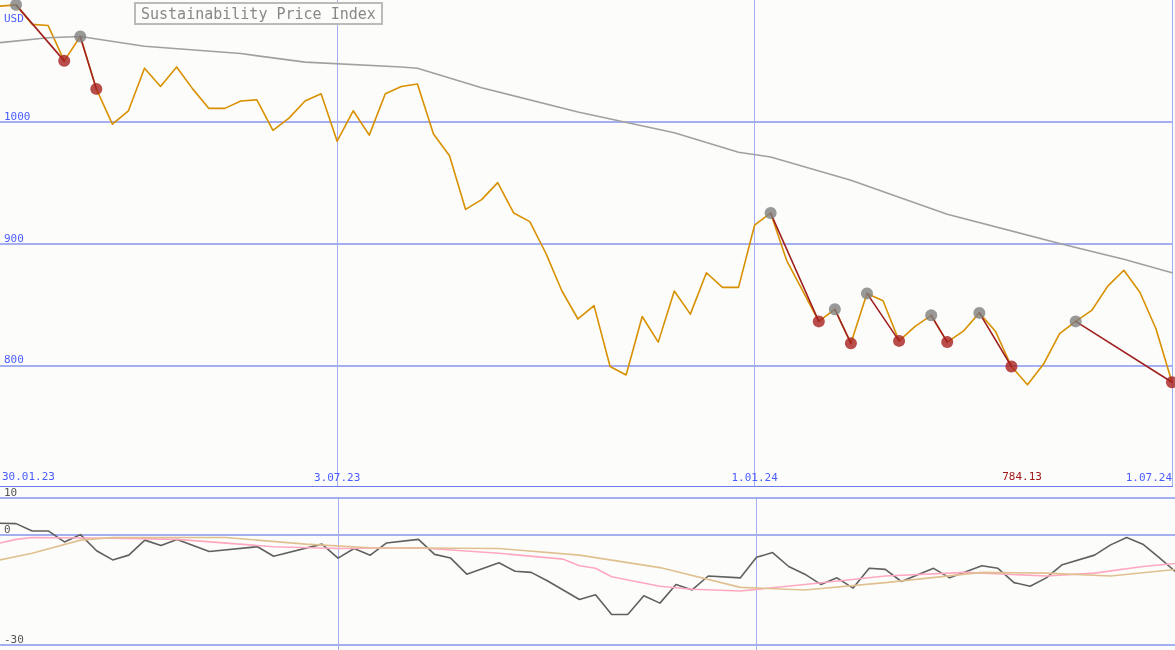 This screenshot has height=650, width=1175. Describe the element at coordinates (14, 238) in the screenshot. I see `y-tick-label: 900` at that location.